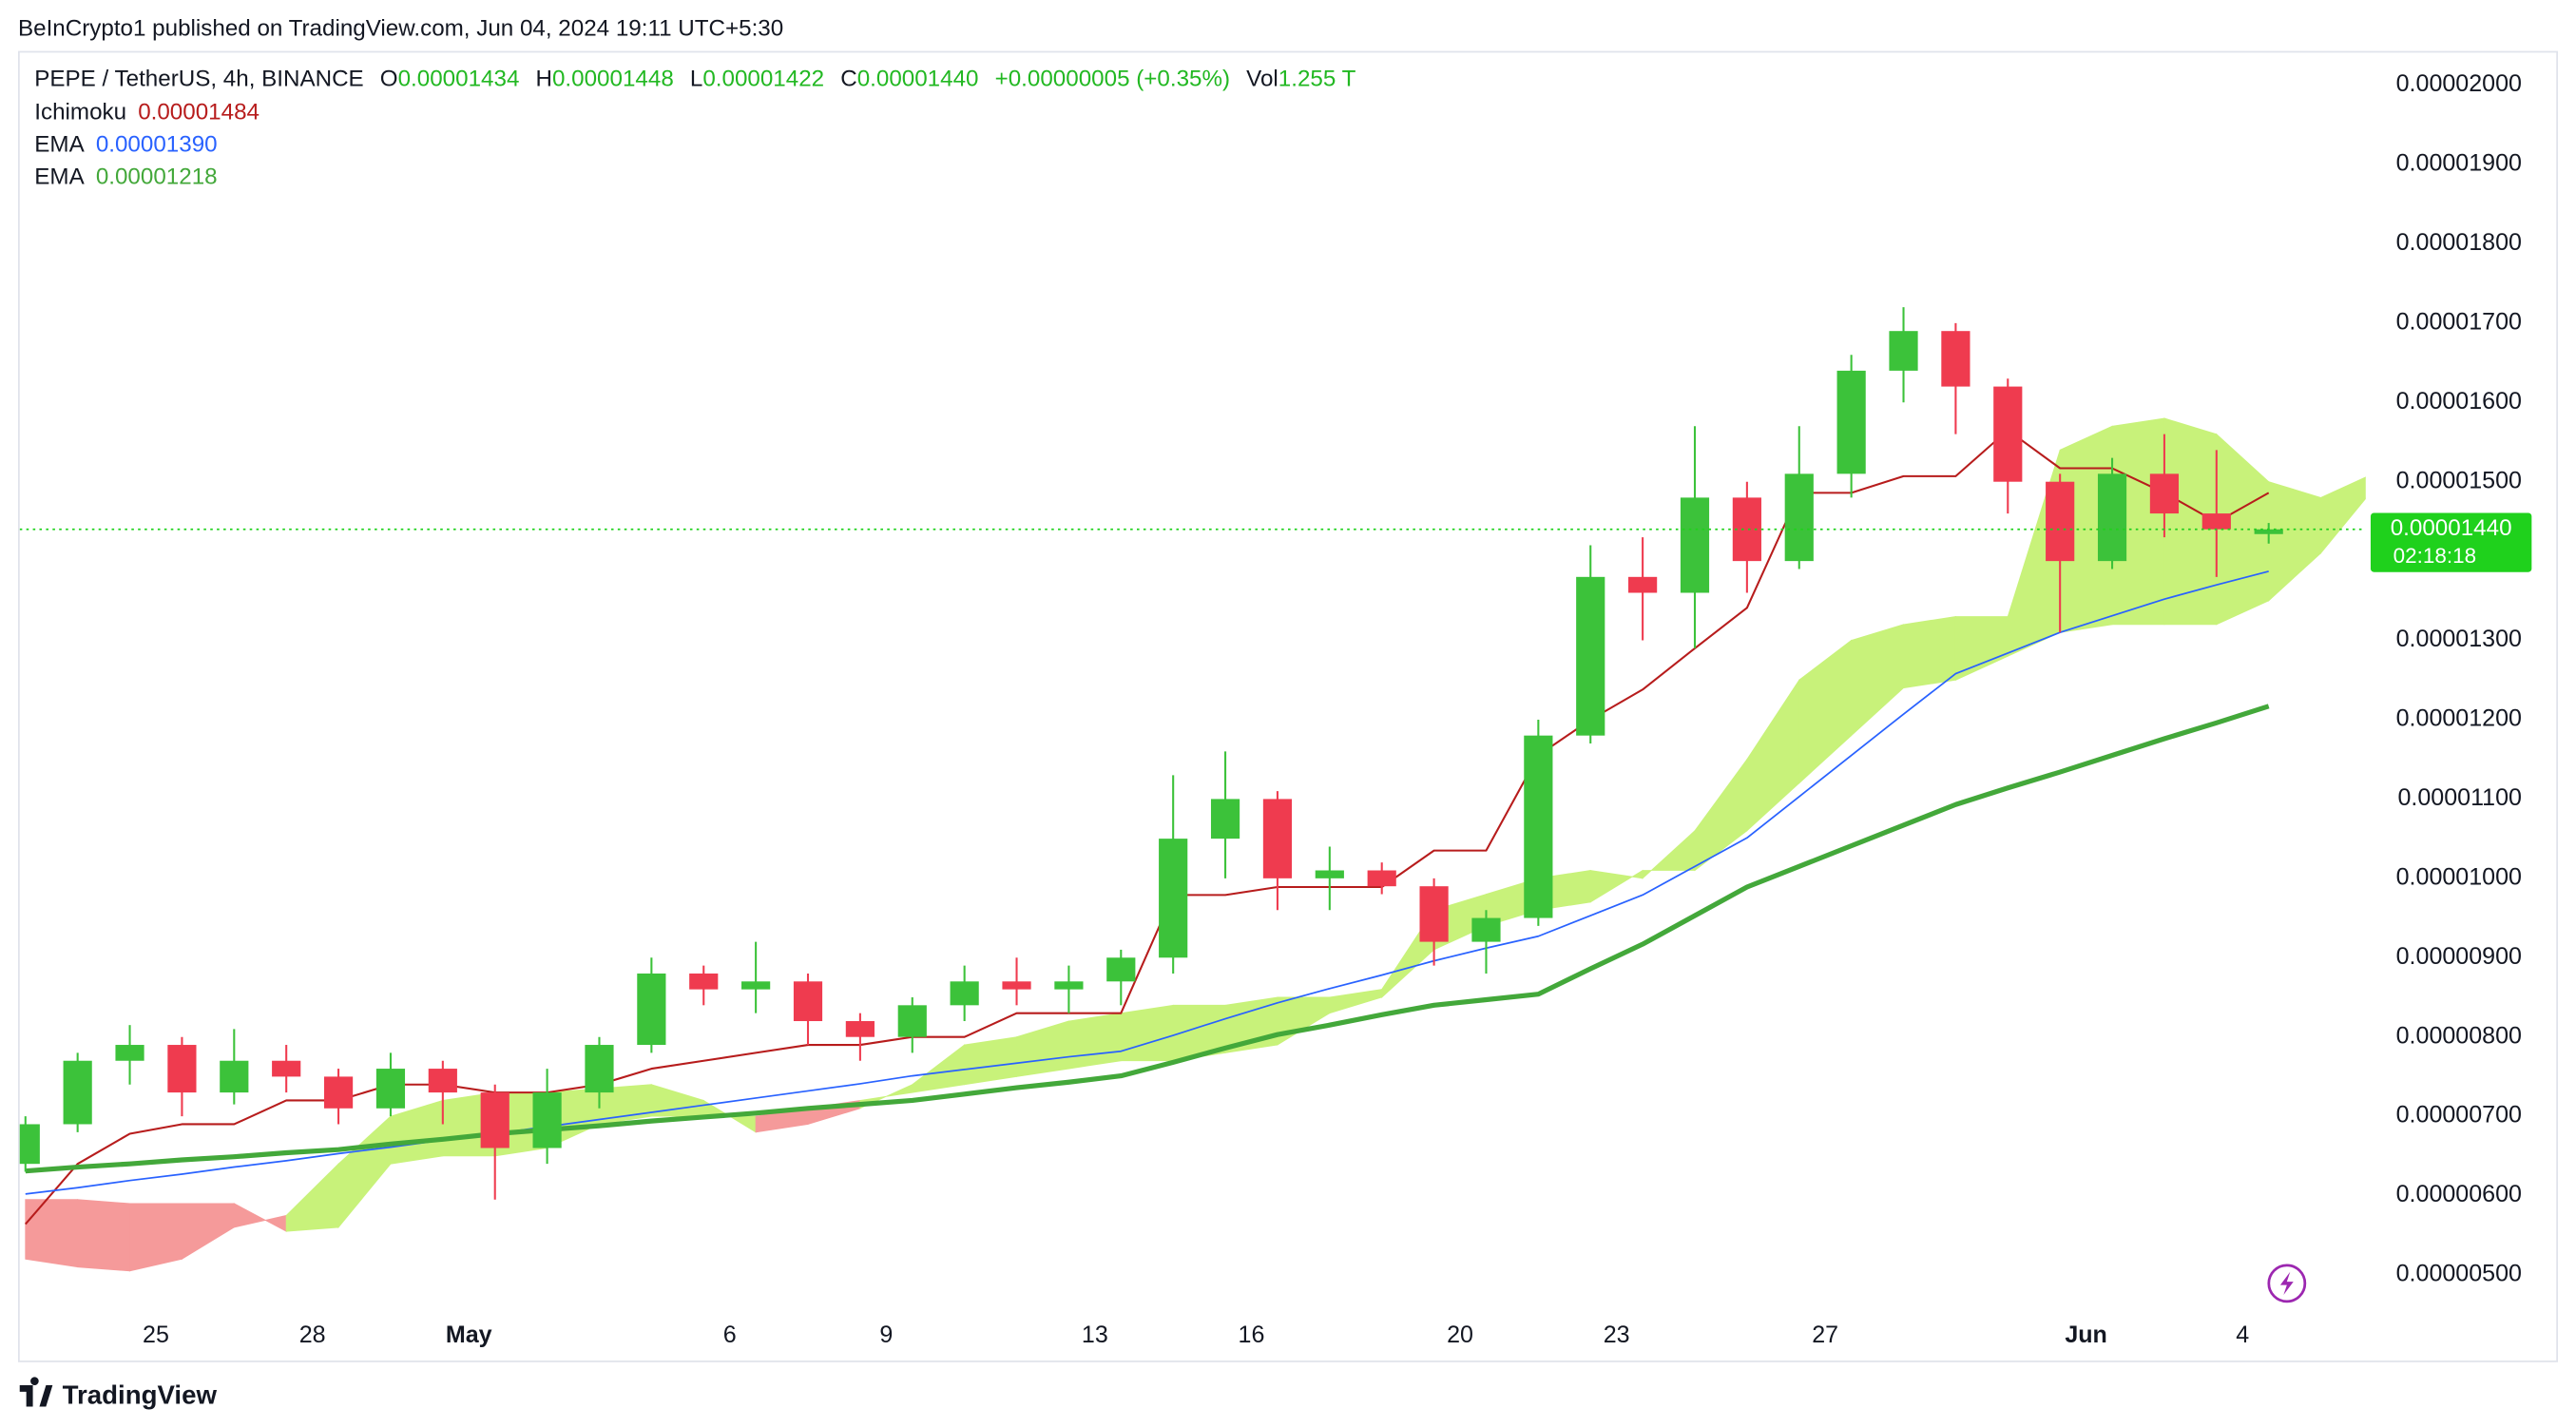 The width and height of the screenshot is (2576, 1428). I want to click on change: +0.00000005 (+0.35%), so click(1112, 79).